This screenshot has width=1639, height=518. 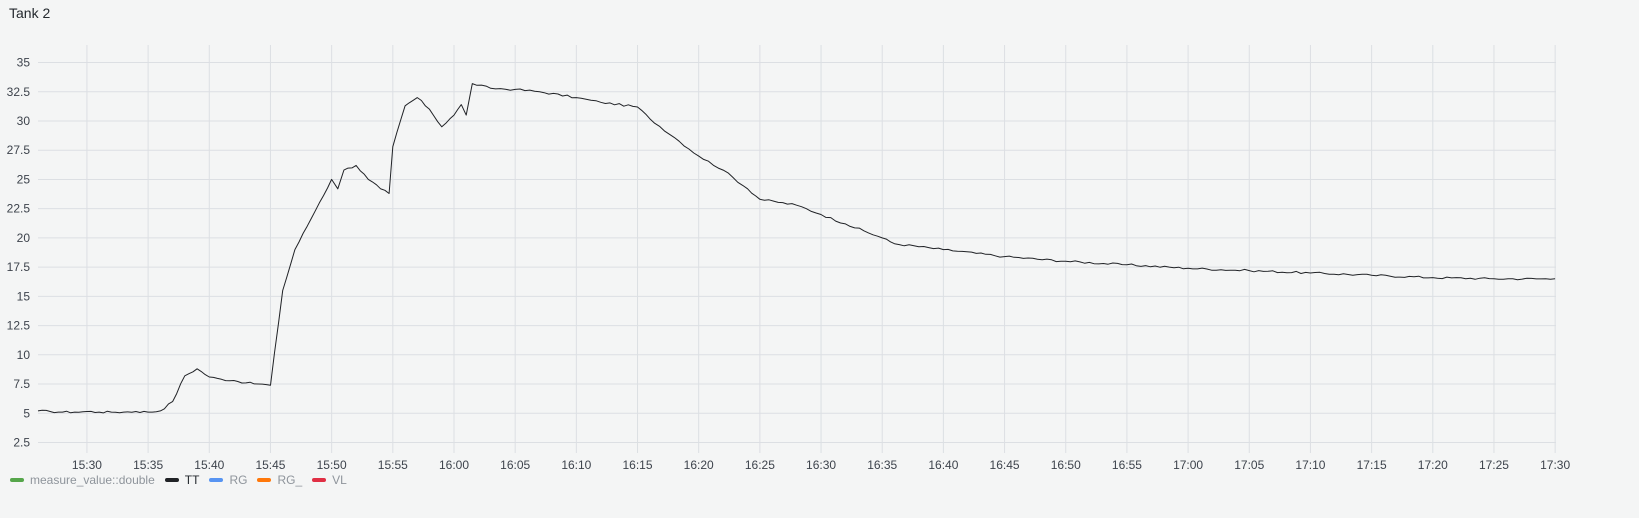 What do you see at coordinates (1188, 464) in the screenshot?
I see `x-tick-label: 17:00` at bounding box center [1188, 464].